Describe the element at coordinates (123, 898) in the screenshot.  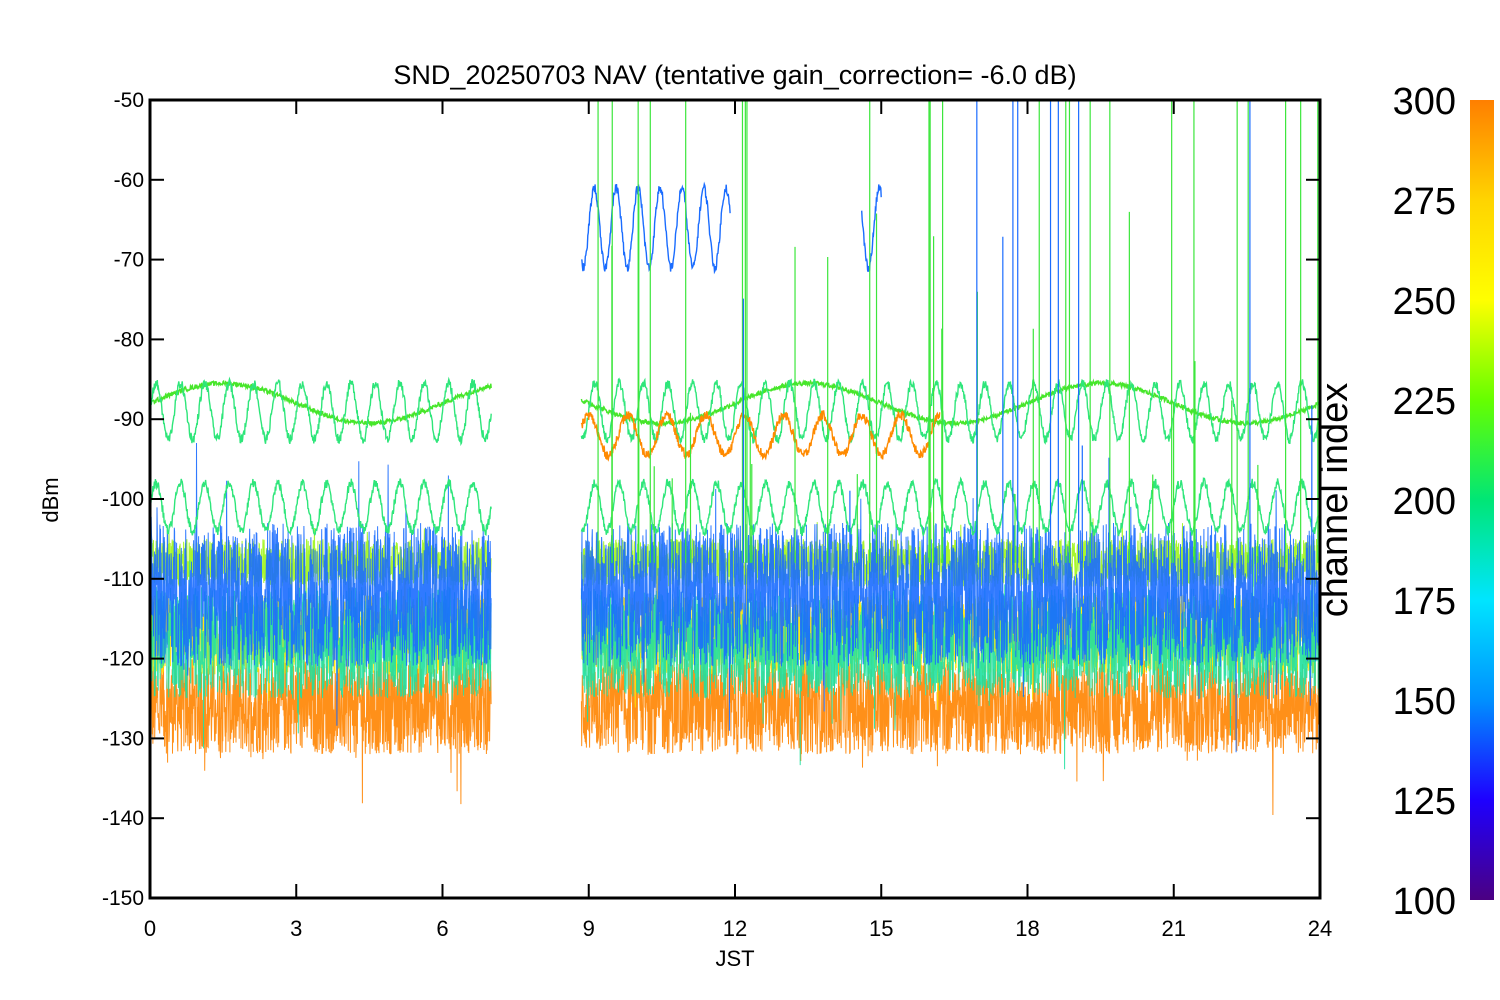
I see `y-tick-label: -150` at that location.